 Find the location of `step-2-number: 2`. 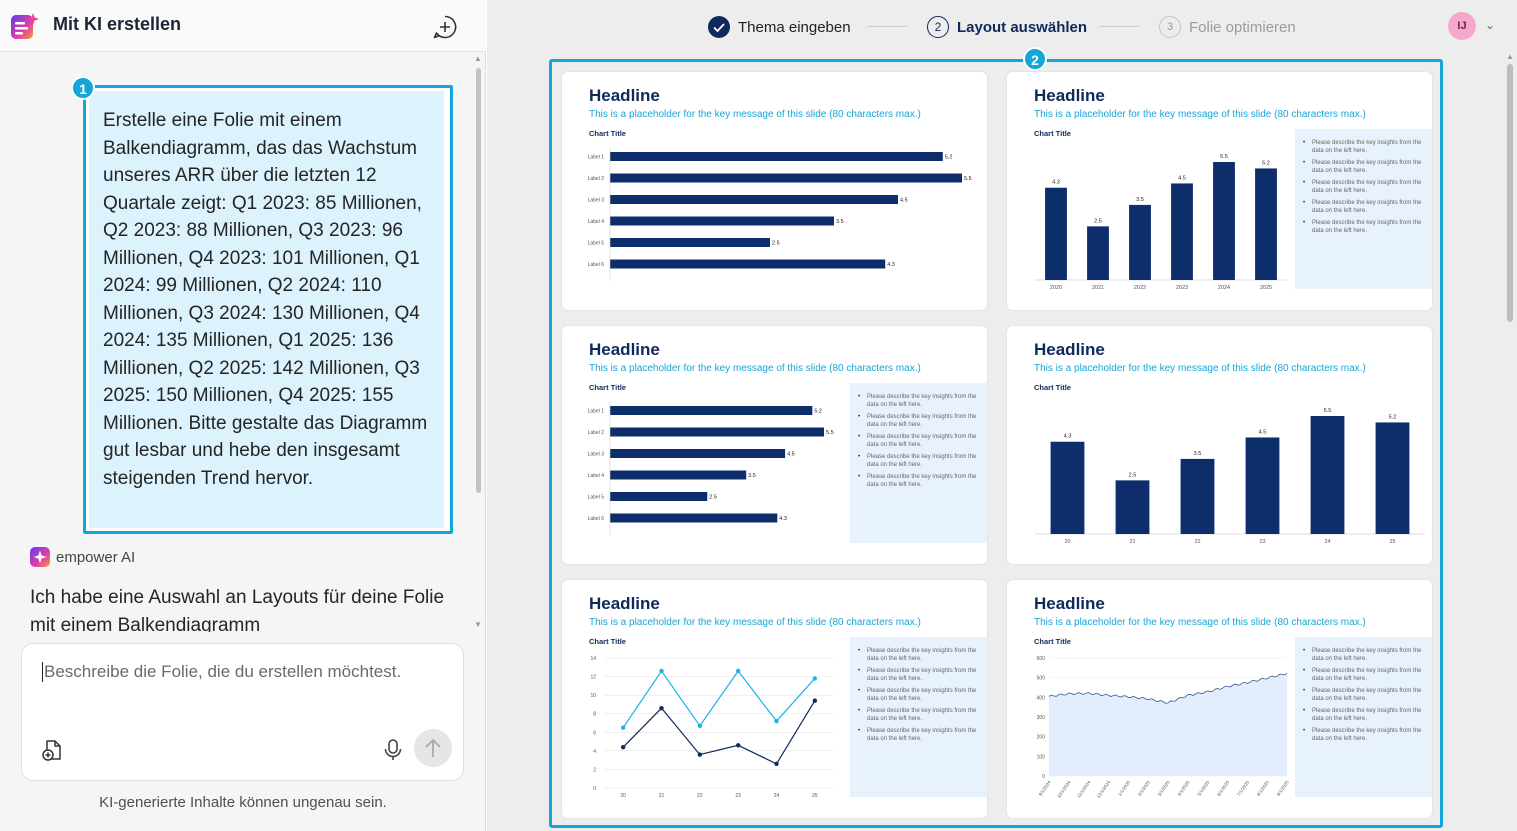

step-2-number: 2 is located at coordinates (938, 27).